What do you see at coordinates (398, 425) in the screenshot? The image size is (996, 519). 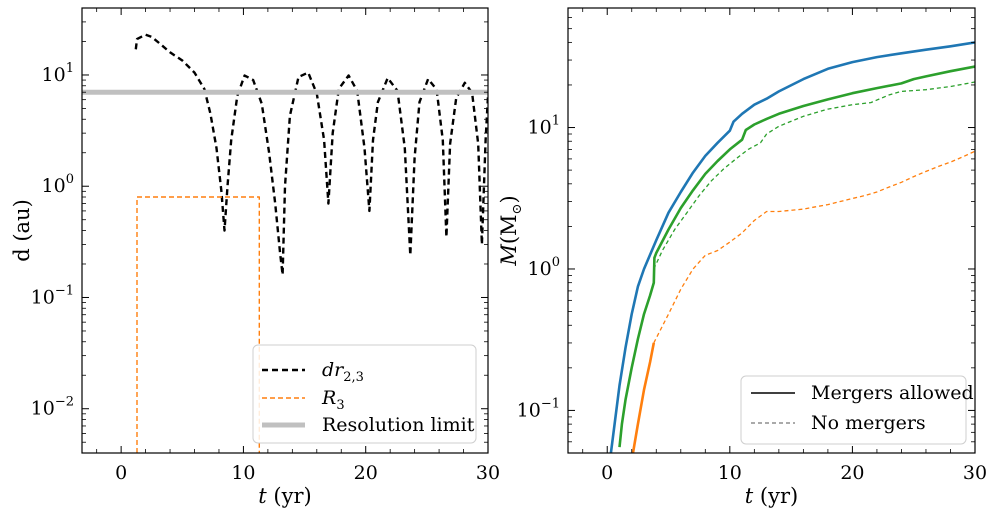 I see `legend-label-3: Resolution limit` at bounding box center [398, 425].